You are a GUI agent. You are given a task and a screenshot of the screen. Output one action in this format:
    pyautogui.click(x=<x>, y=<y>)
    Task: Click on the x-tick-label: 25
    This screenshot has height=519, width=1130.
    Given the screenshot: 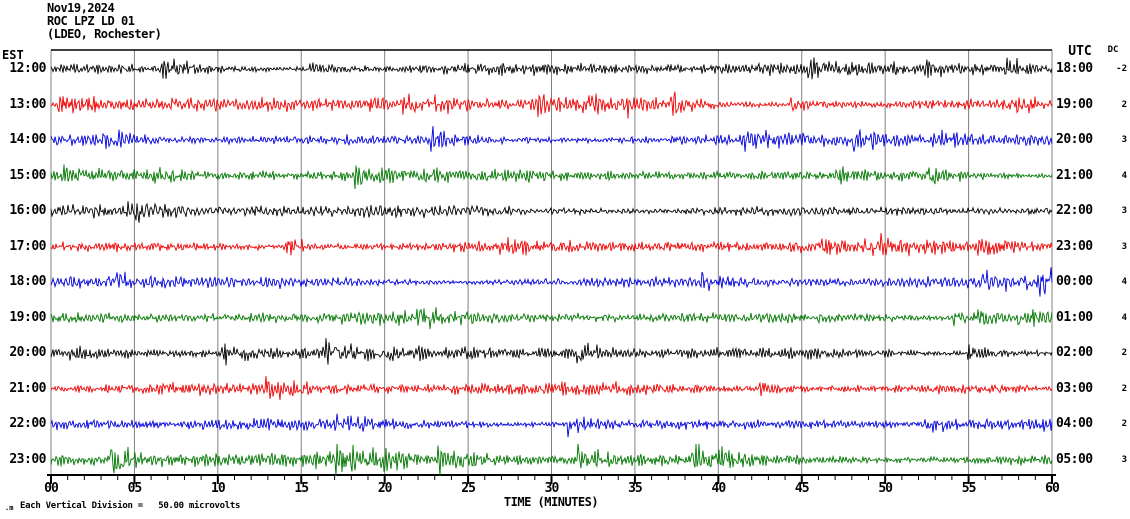 What is the action you would take?
    pyautogui.click(x=468, y=488)
    